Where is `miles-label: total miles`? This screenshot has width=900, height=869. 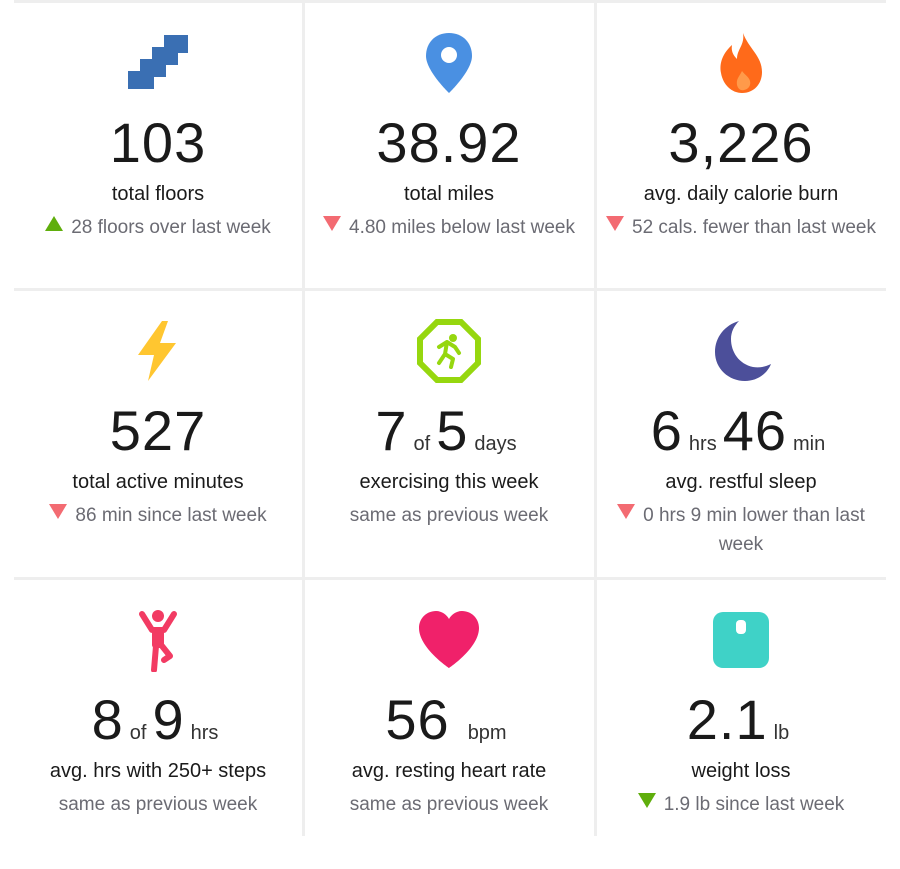 miles-label: total miles is located at coordinates (449, 194).